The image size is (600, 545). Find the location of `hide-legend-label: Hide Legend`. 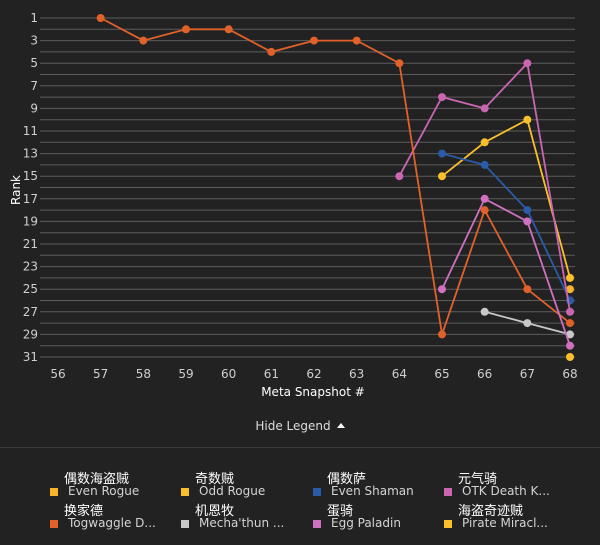

hide-legend-label: Hide Legend is located at coordinates (293, 426).